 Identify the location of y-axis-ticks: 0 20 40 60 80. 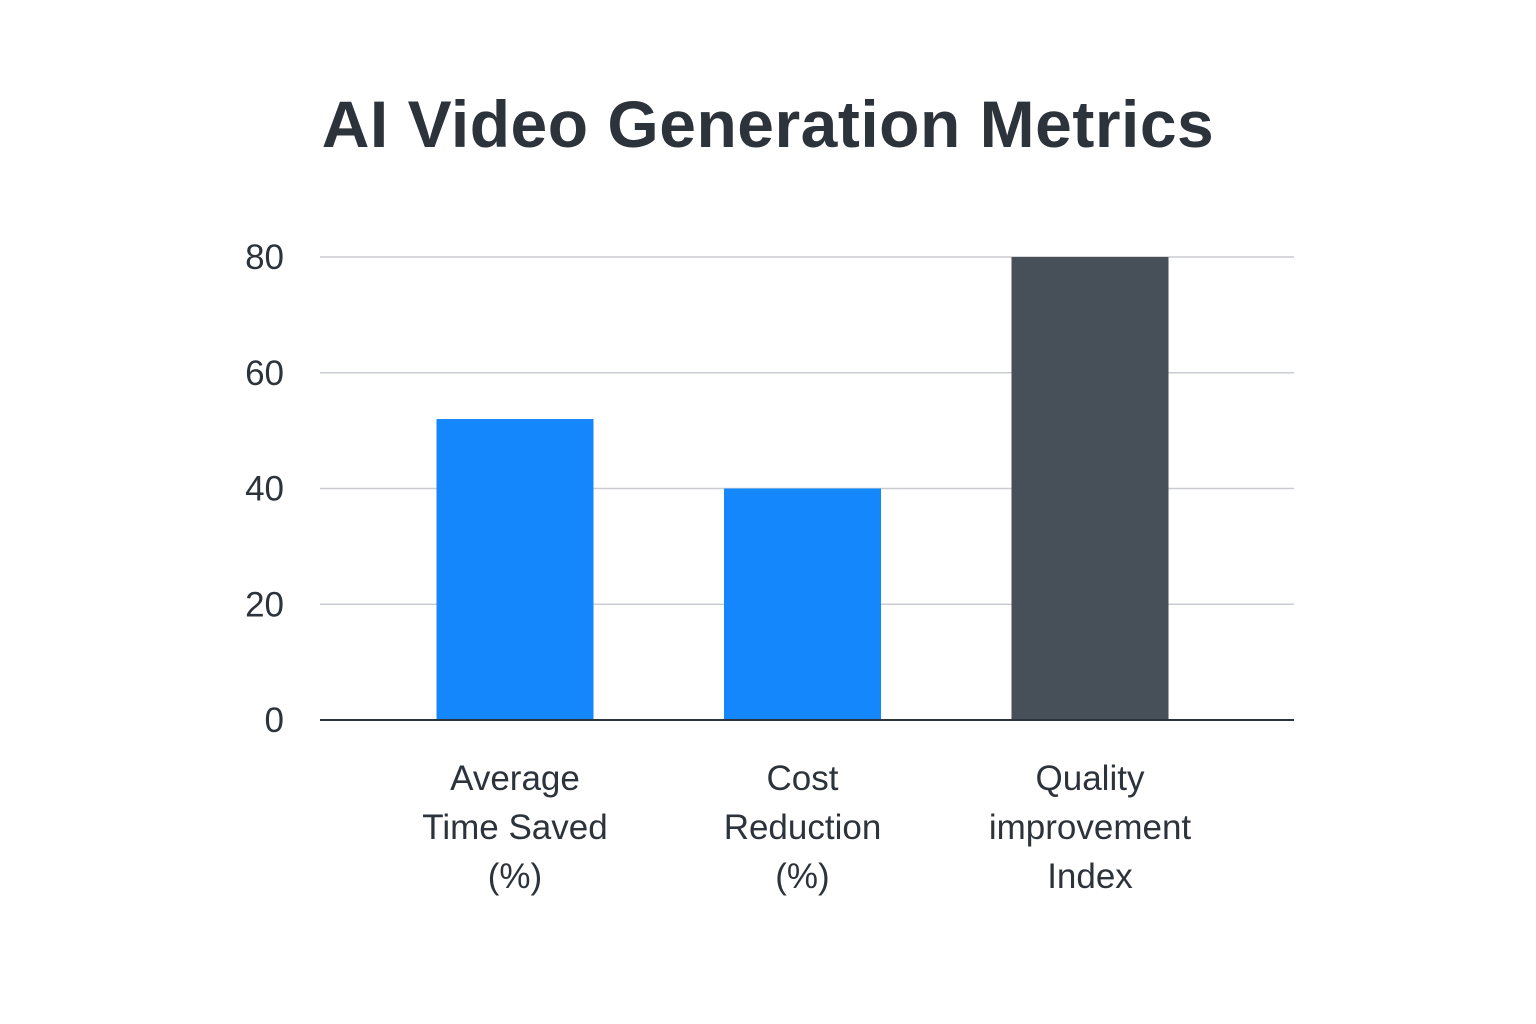
(264, 489).